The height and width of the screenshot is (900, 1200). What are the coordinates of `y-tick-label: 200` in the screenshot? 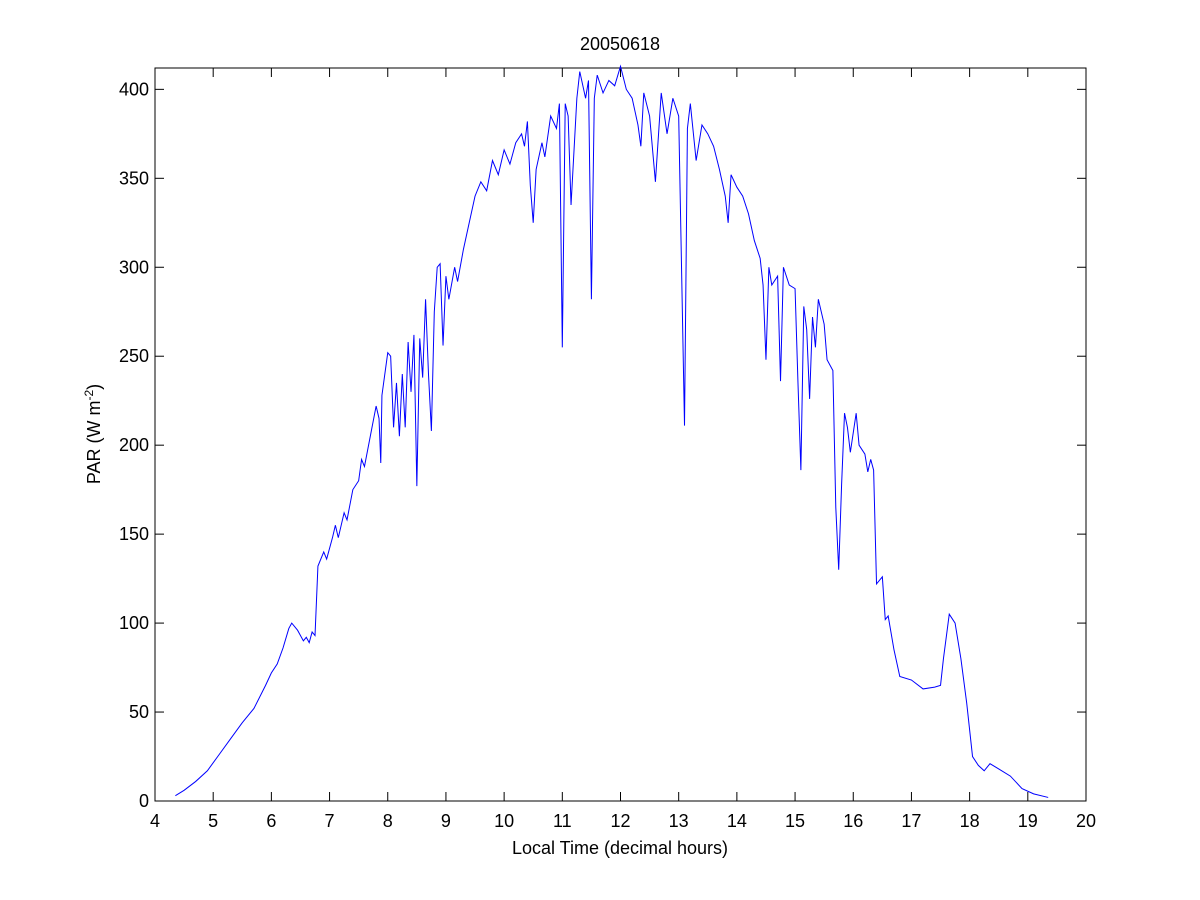 It's located at (134, 445).